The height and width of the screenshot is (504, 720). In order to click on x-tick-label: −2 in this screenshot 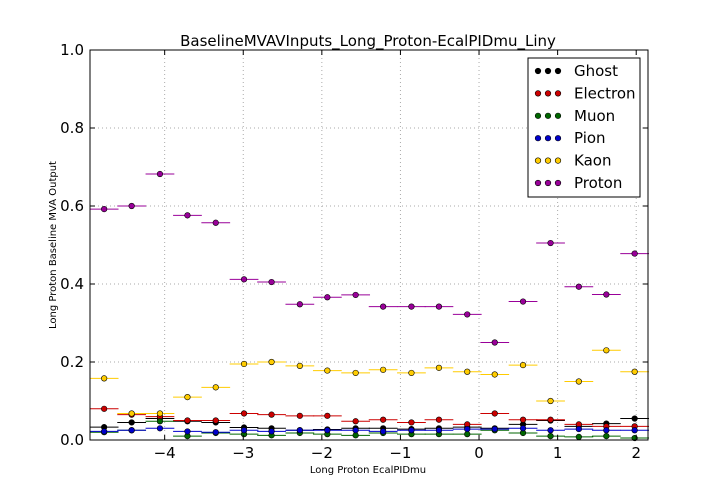, I will do `click(322, 453)`.